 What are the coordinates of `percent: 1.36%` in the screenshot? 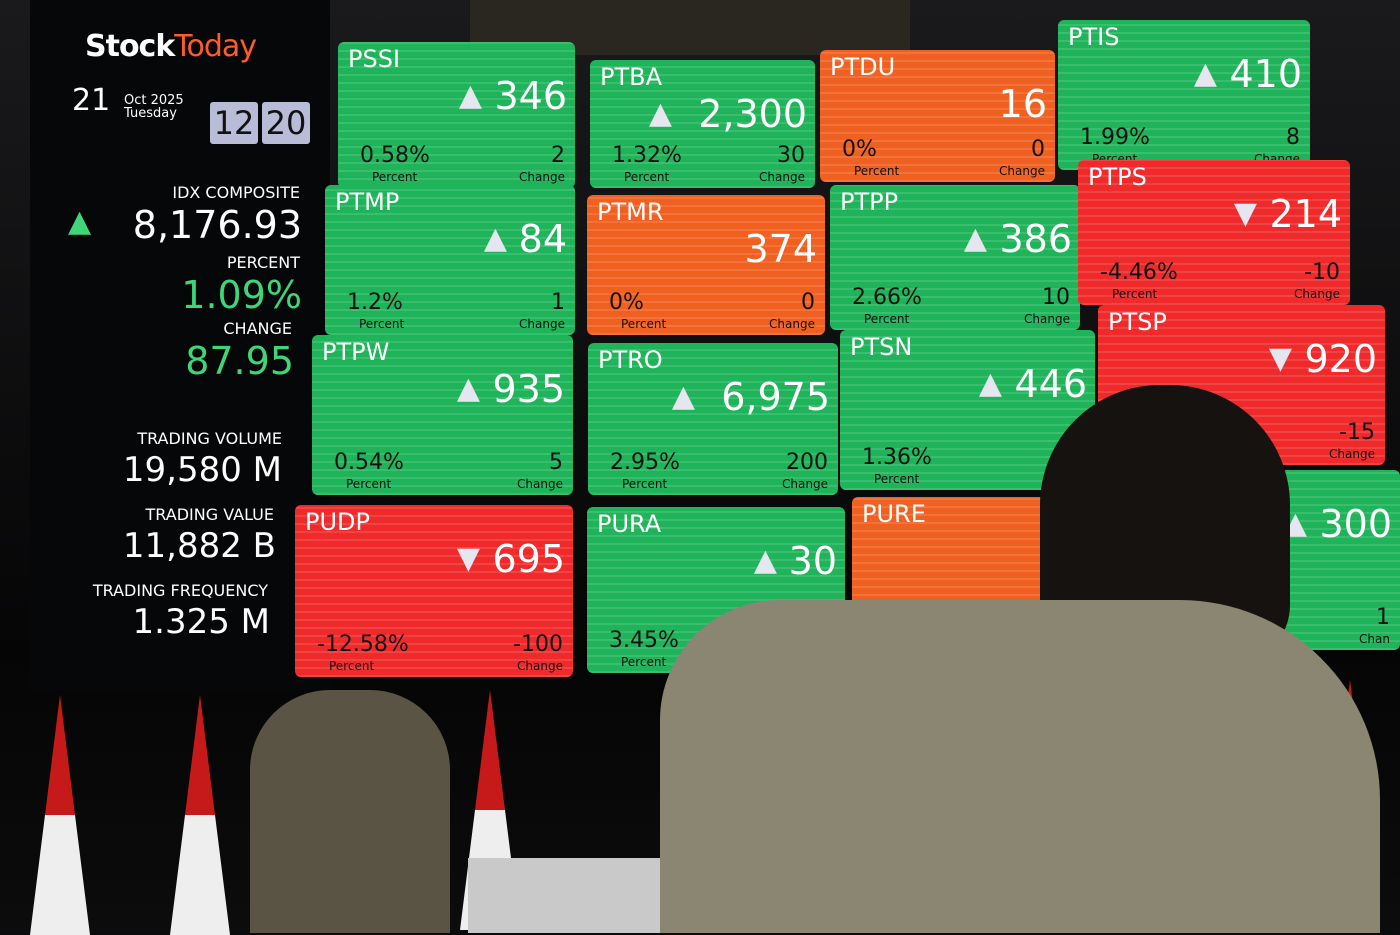 It's located at (897, 457).